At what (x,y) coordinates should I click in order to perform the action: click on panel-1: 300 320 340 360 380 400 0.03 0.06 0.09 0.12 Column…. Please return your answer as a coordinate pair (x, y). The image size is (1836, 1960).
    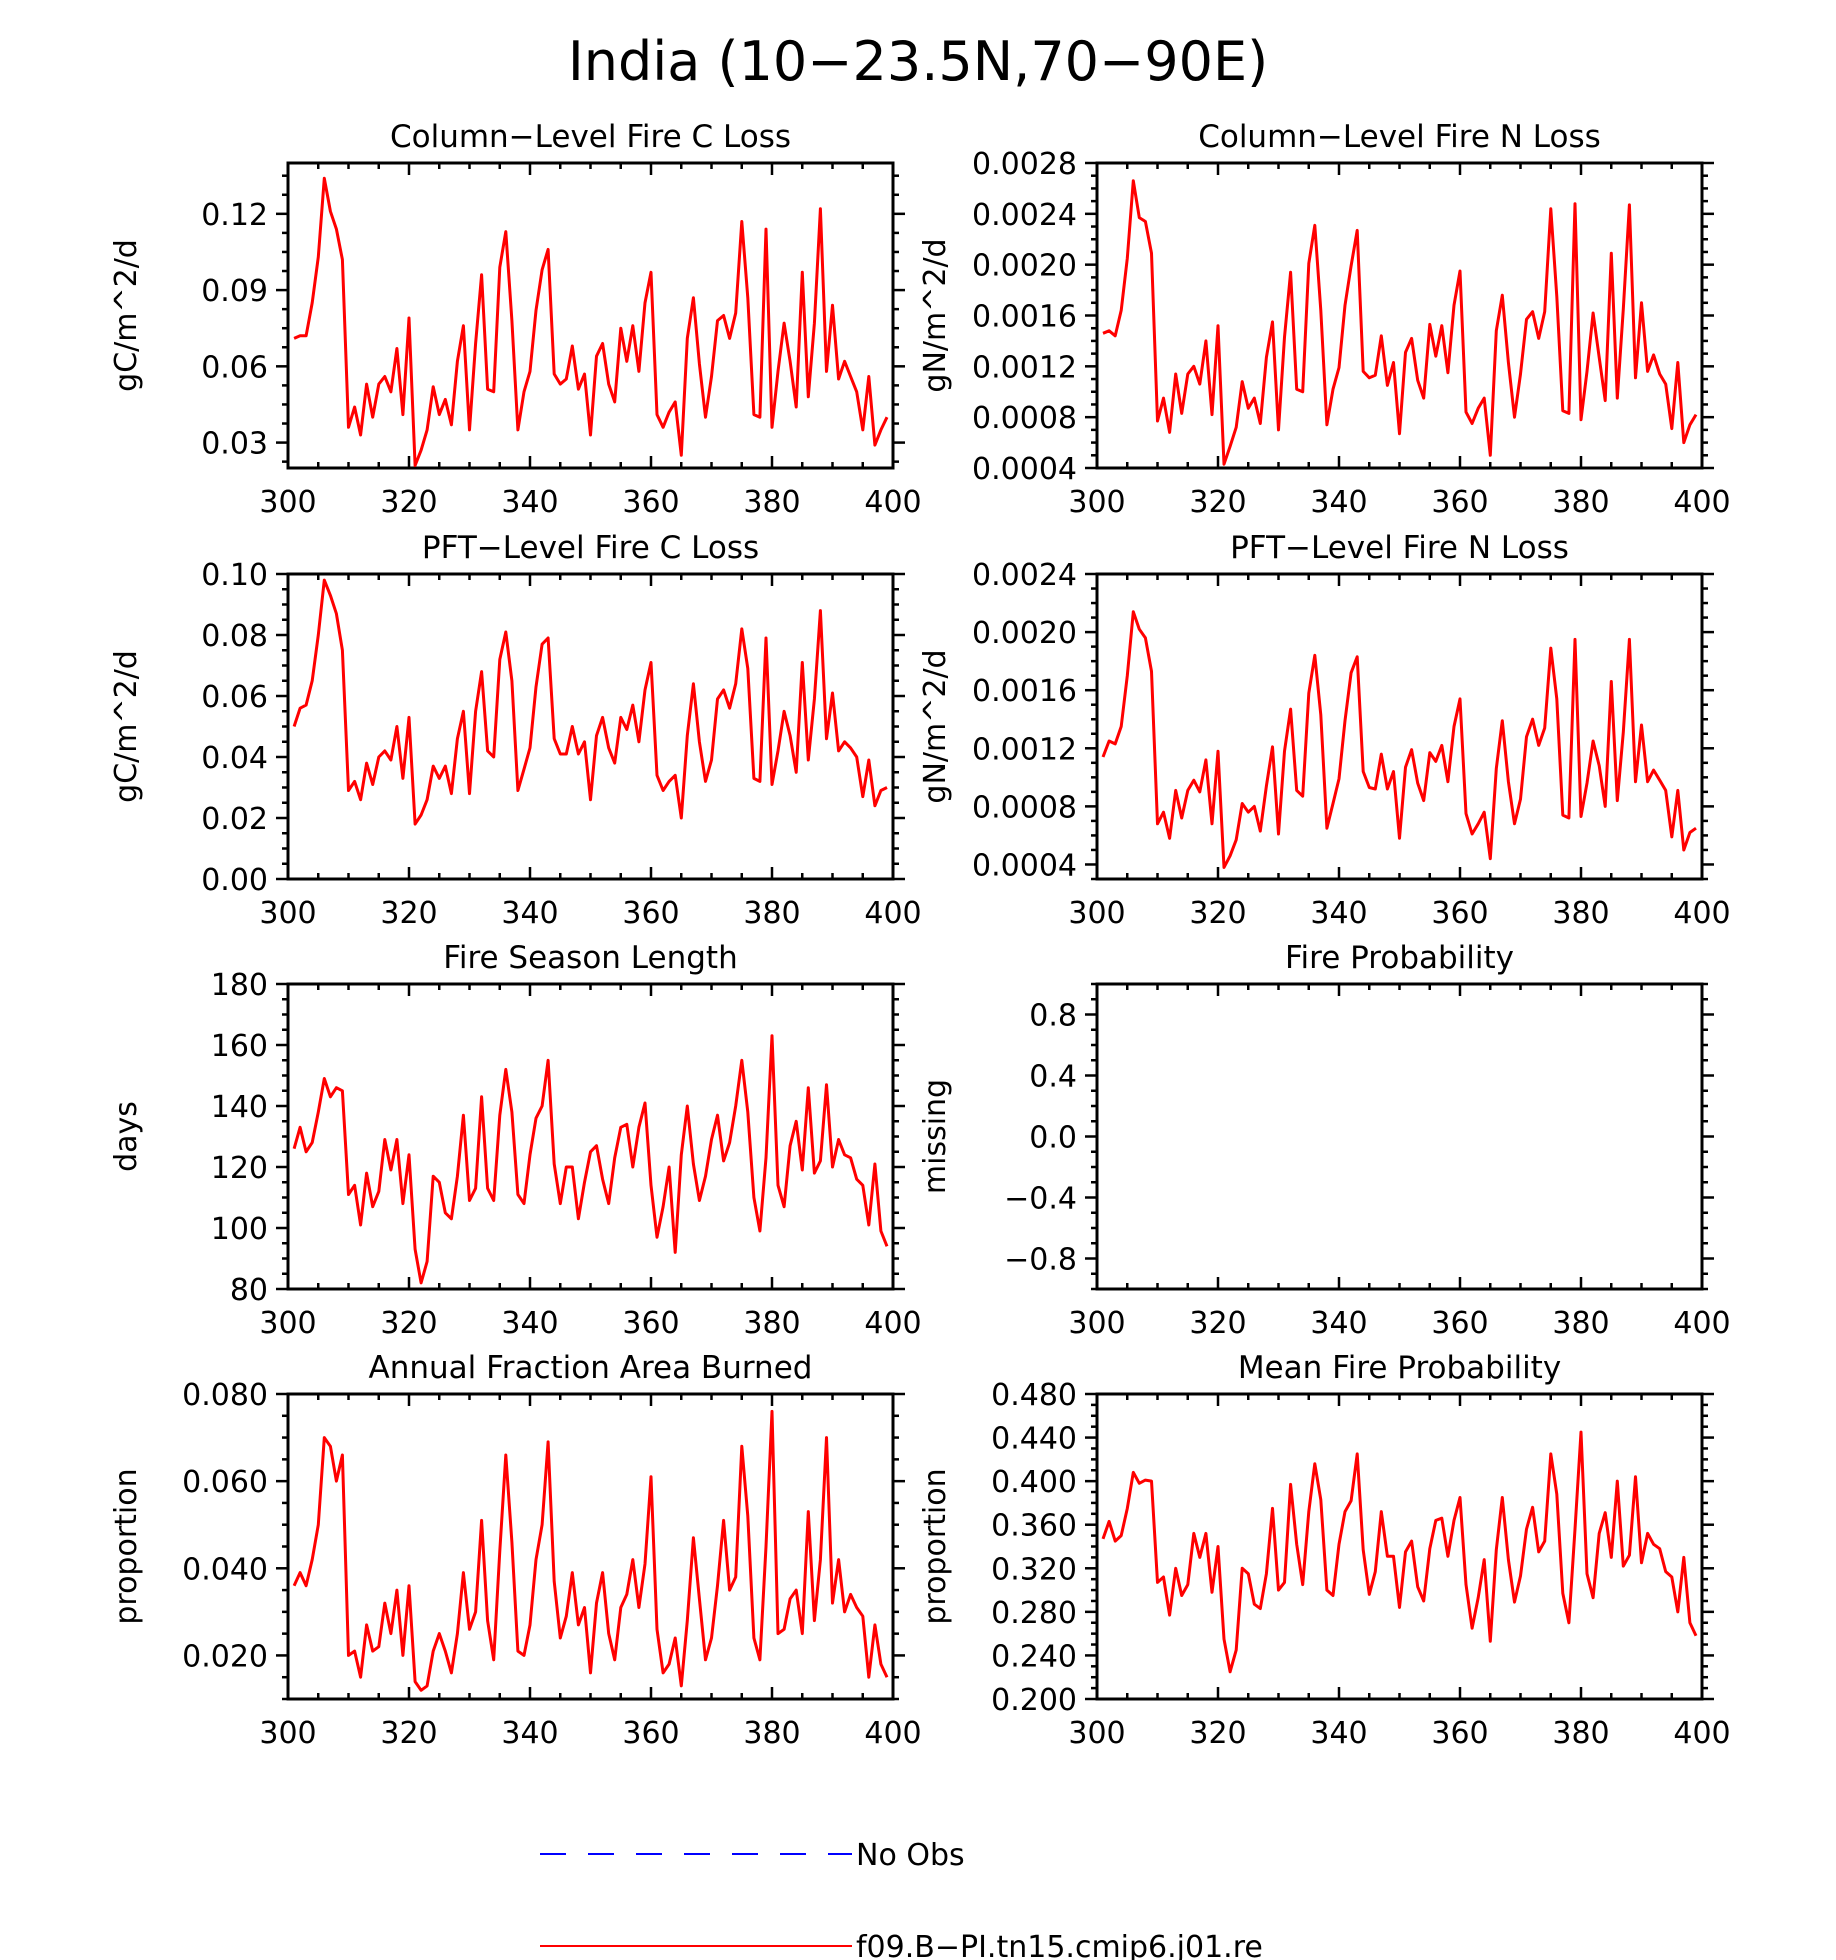
    Looking at the image, I should click on (515, 319).